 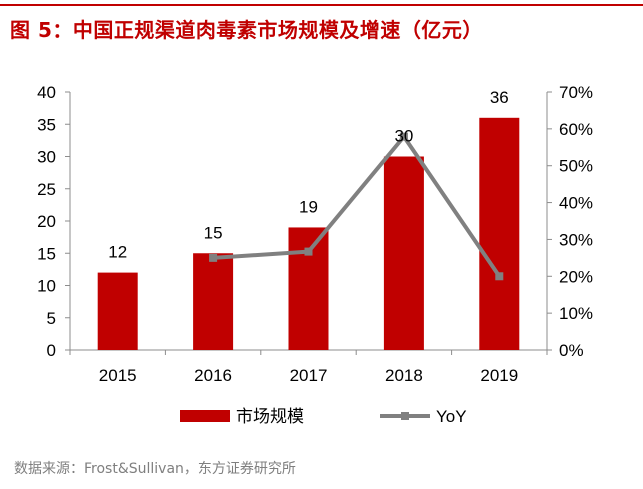 I want to click on line-series, so click(x=356, y=206).